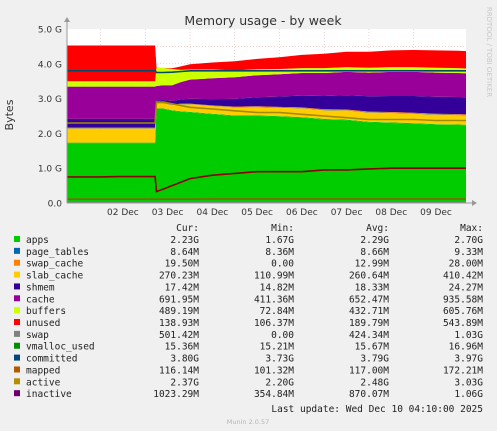 Image resolution: width=497 pixels, height=431 pixels. I want to click on legend-max-buffers: 605.76M, so click(463, 311).